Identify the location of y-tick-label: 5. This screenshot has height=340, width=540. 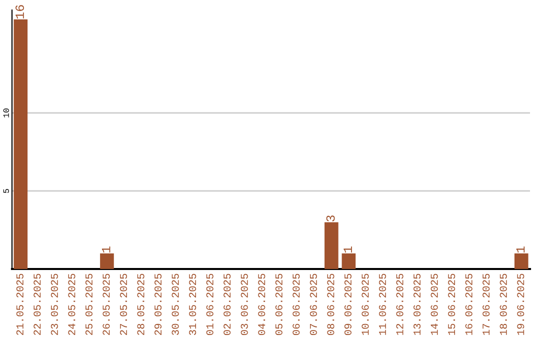
(6, 191).